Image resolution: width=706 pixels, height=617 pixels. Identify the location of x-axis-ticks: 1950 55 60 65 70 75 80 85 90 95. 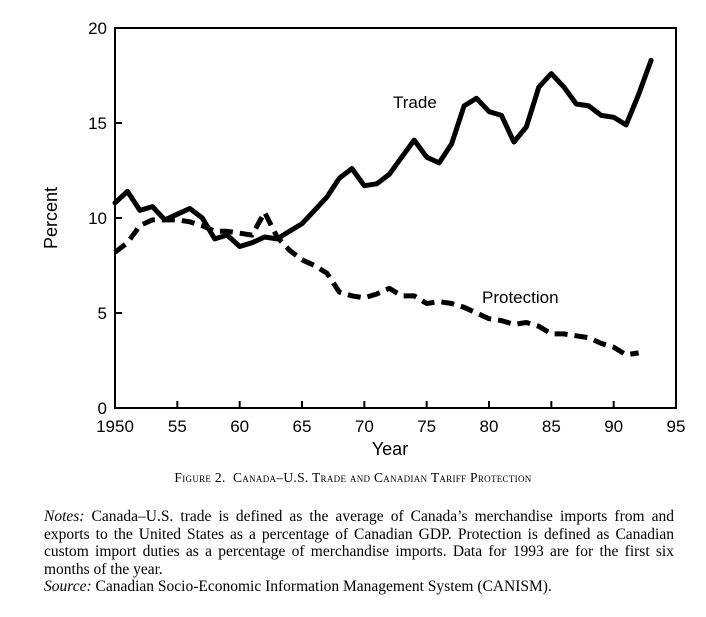
(390, 418).